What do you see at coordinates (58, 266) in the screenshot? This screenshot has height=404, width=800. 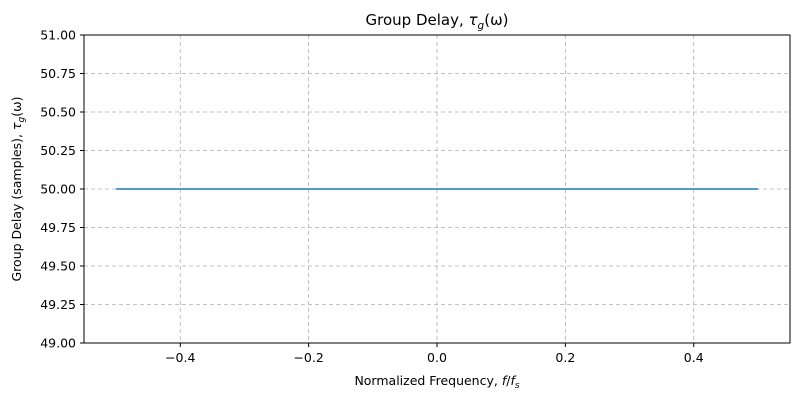 I see `y-tick-label: 49.50` at bounding box center [58, 266].